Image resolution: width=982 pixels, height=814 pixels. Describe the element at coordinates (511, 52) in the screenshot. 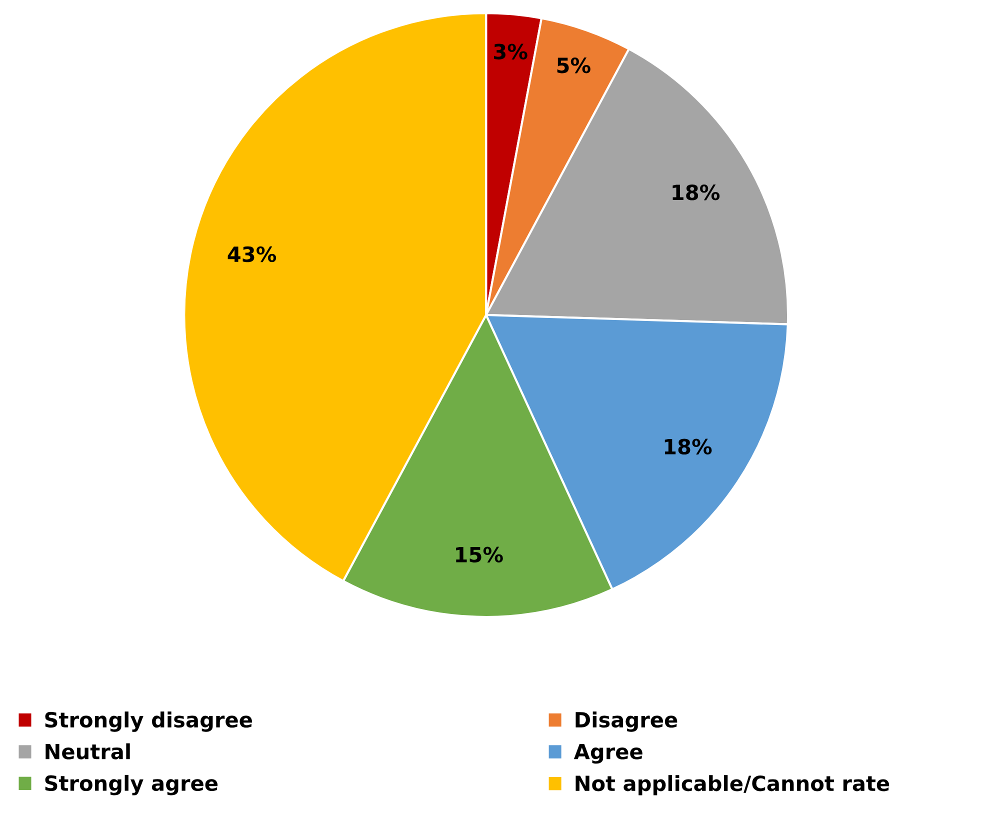

I see `data-label: 3%` at that location.